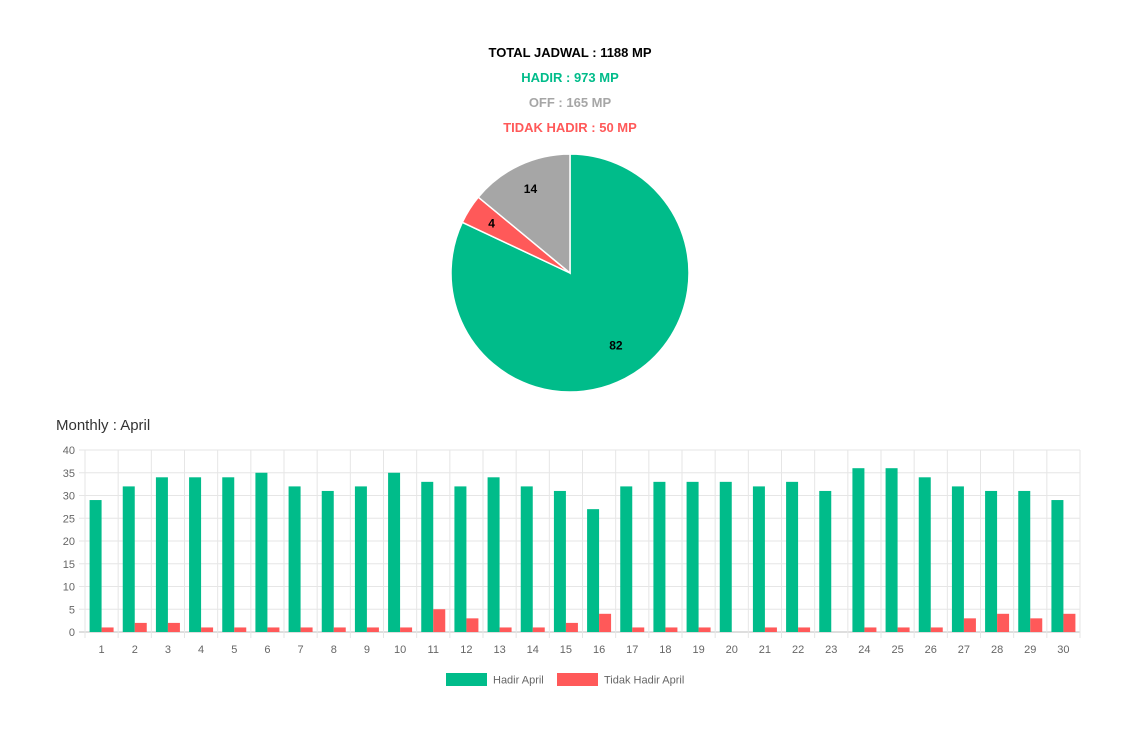 This screenshot has width=1140, height=739. I want to click on x-tick-label: 13, so click(499, 650).